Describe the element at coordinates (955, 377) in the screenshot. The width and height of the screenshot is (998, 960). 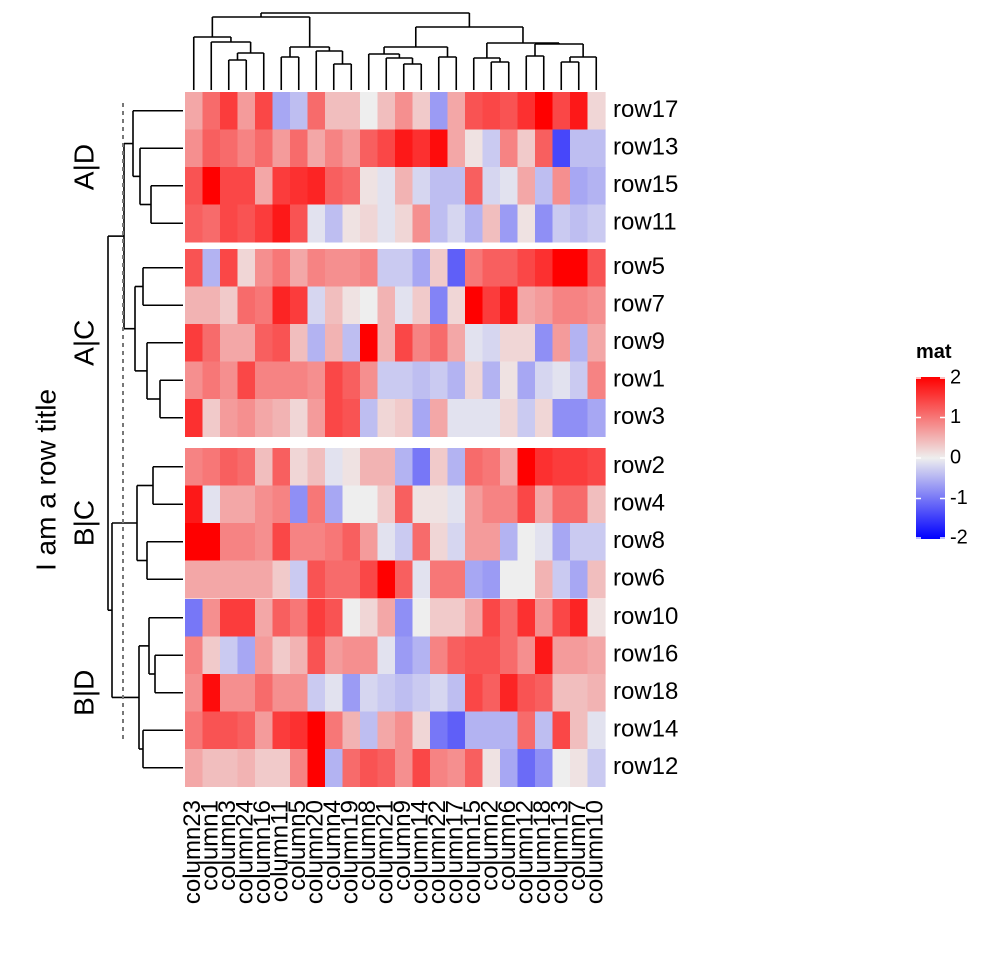
I see `legend-tick-label: 2` at that location.